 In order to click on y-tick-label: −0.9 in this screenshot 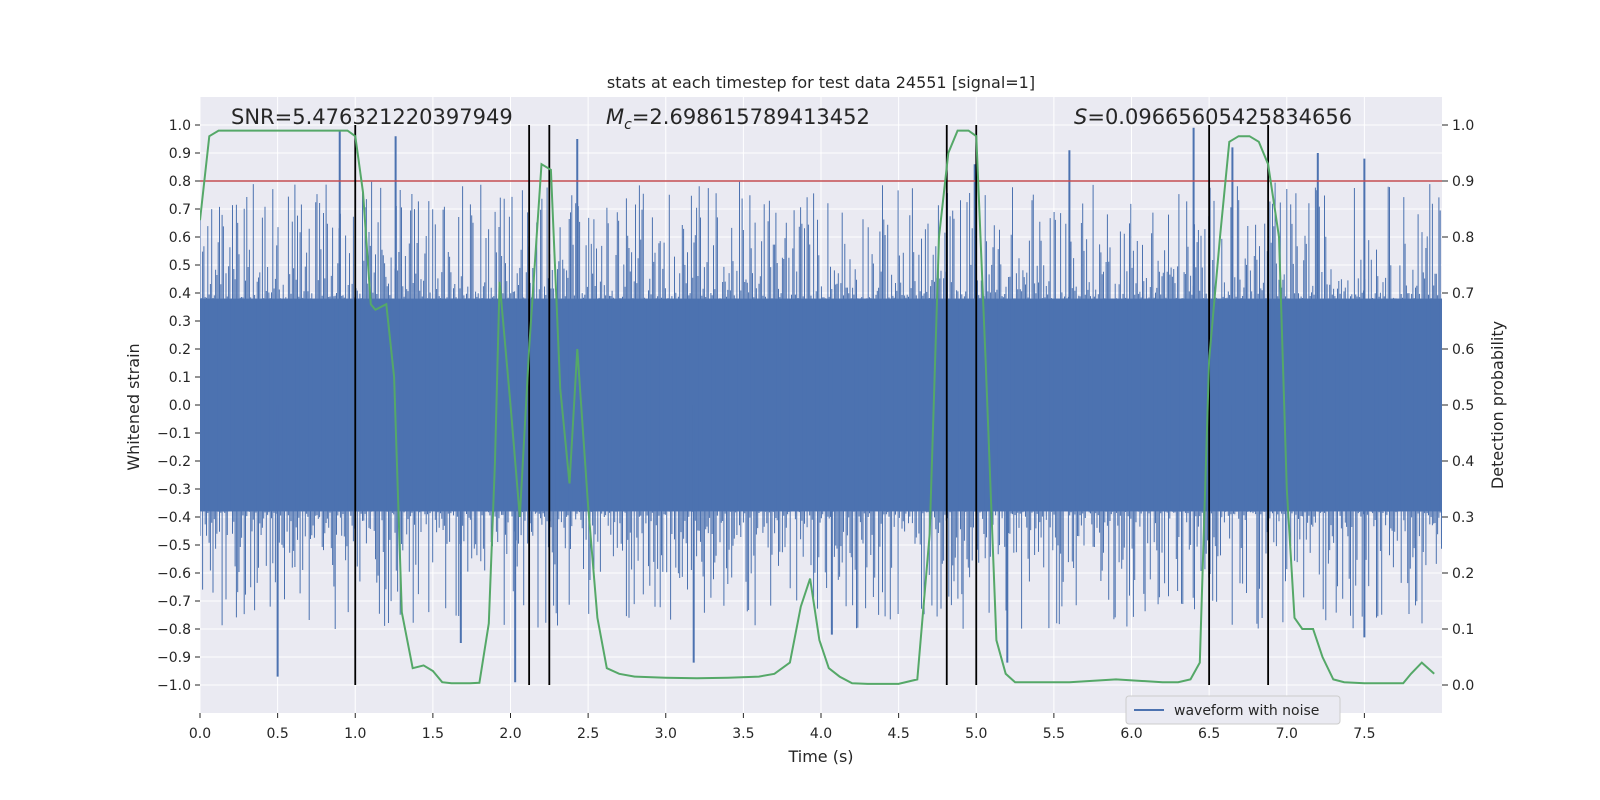, I will do `click(174, 658)`.